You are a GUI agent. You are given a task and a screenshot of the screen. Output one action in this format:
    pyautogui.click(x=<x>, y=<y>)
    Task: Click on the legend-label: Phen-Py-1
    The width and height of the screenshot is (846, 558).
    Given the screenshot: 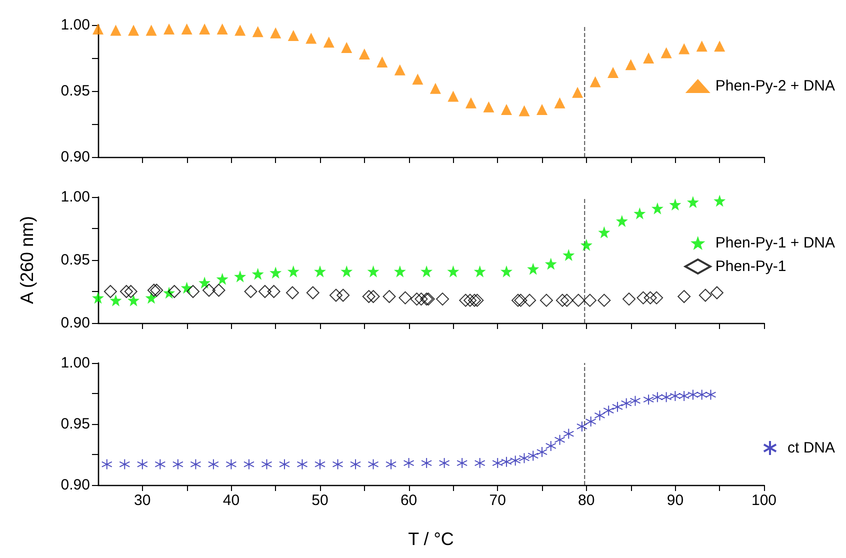 What is the action you would take?
    pyautogui.click(x=750, y=266)
    